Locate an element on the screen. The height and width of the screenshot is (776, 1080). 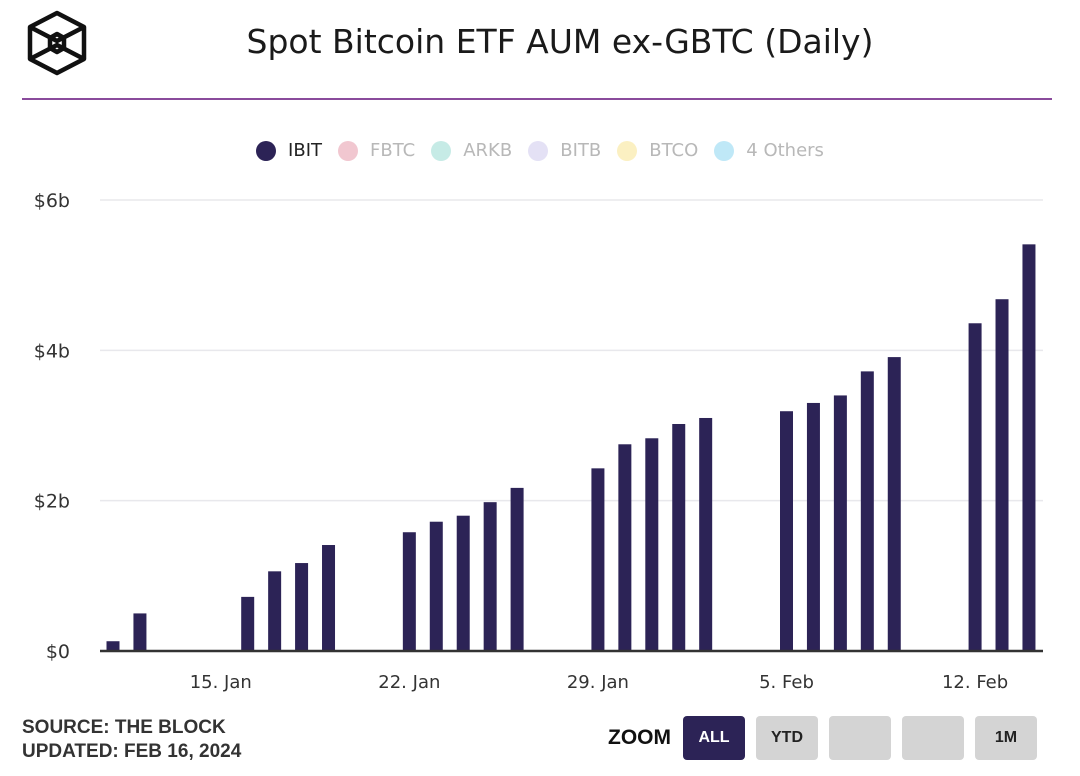
legend-item-btco: BTCO is located at coordinates (657, 150).